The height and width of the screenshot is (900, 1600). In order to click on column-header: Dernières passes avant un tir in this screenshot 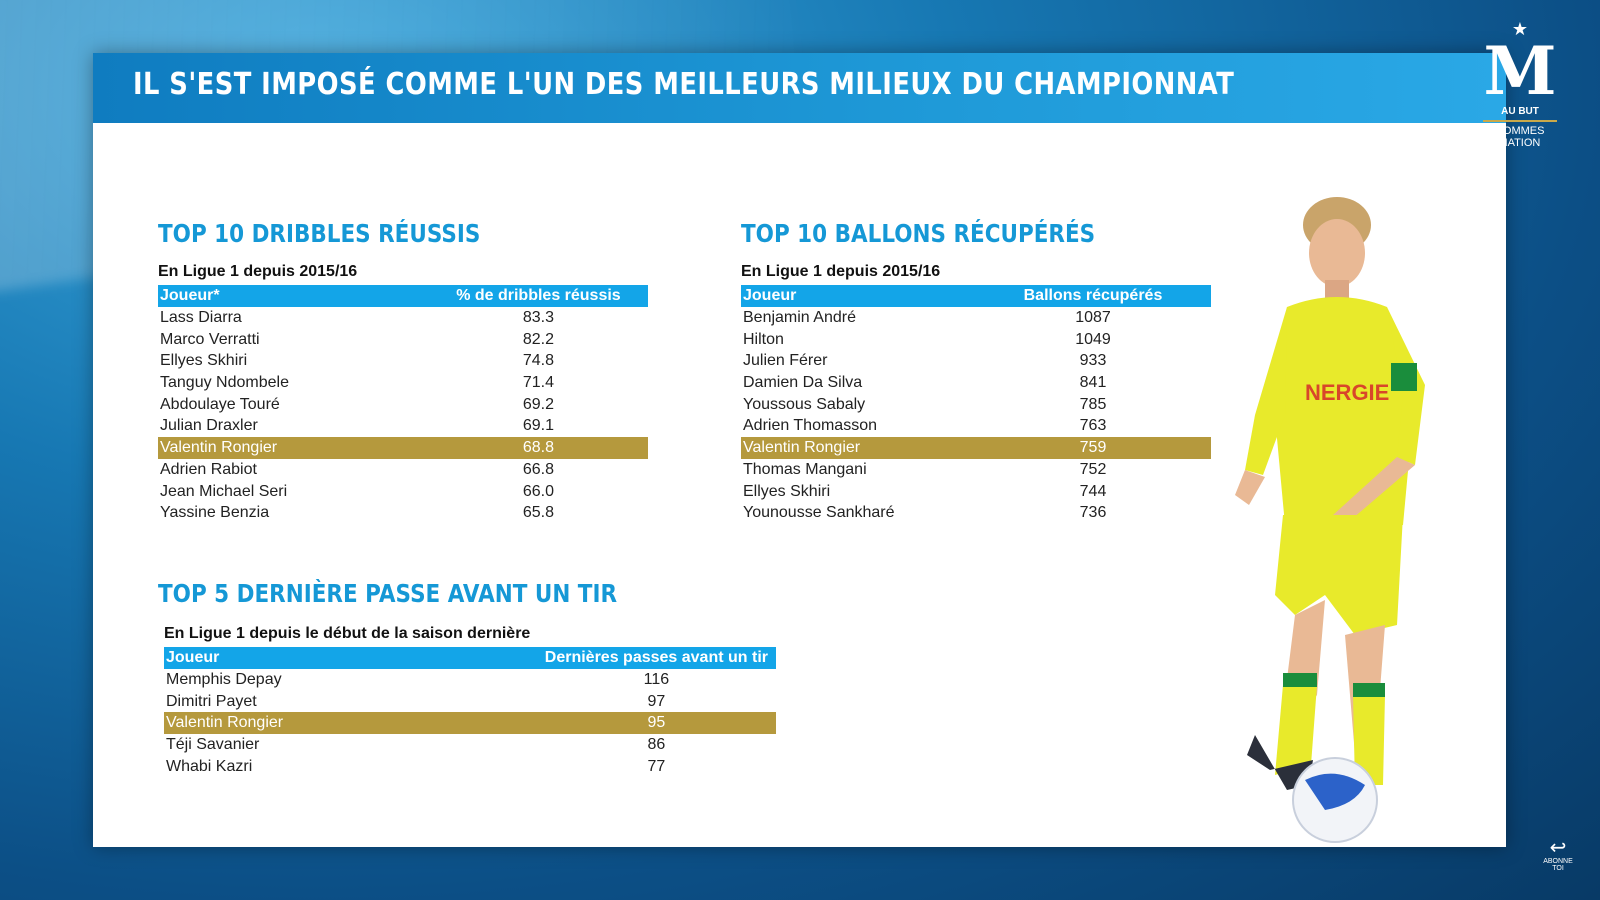, I will do `click(656, 657)`.